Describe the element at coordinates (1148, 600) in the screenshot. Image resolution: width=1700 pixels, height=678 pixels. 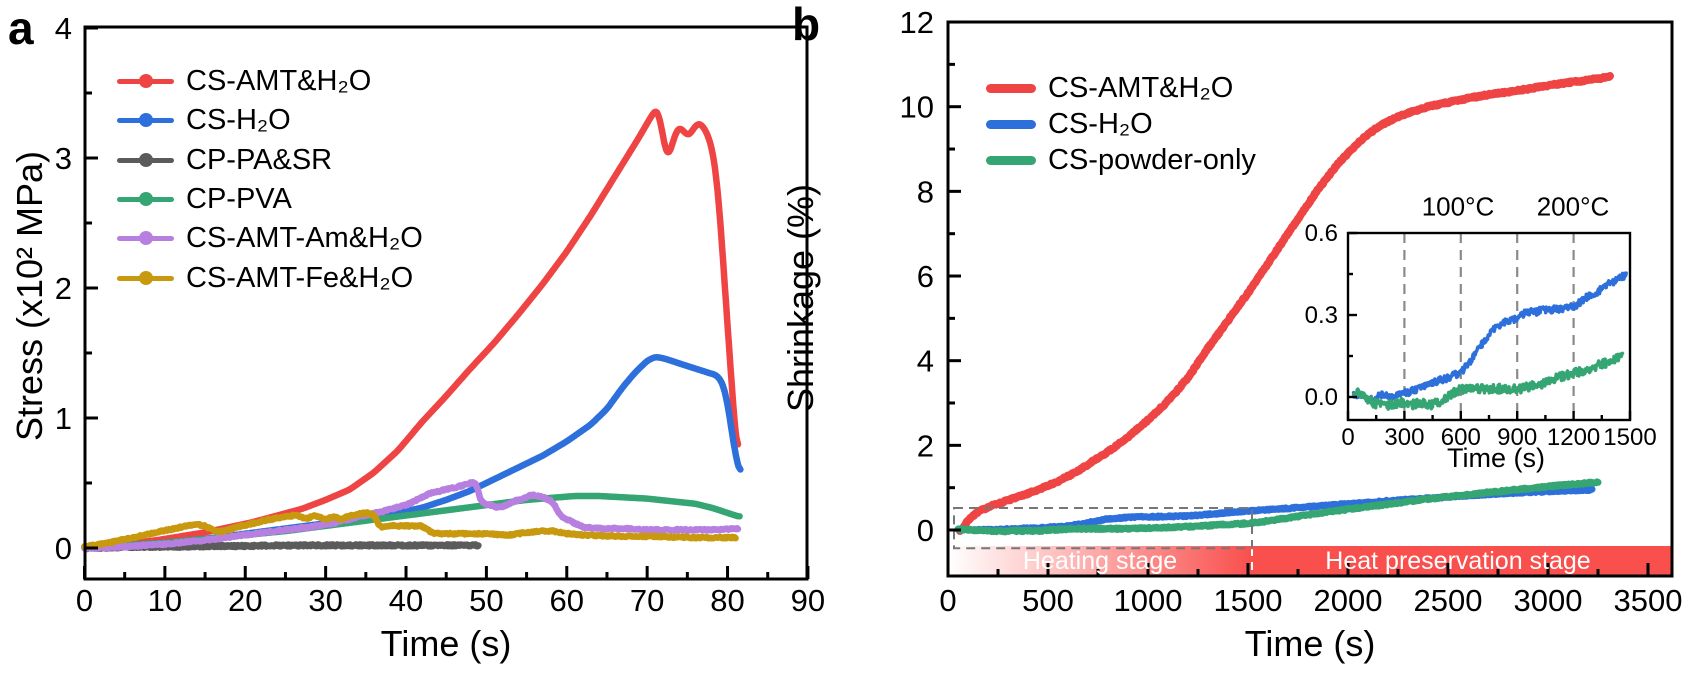
I see `x-tick-label: 1000` at that location.